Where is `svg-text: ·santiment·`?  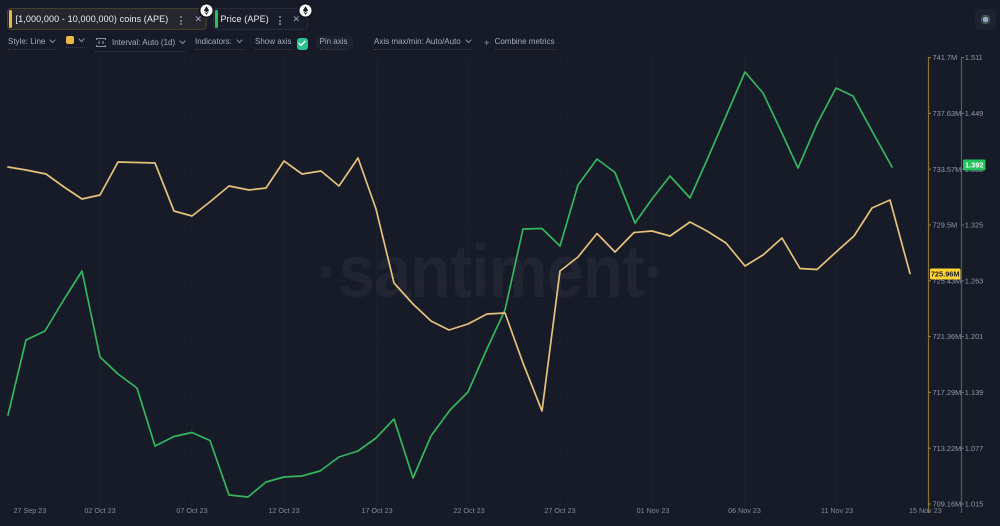 svg-text: ·santiment· is located at coordinates (491, 272).